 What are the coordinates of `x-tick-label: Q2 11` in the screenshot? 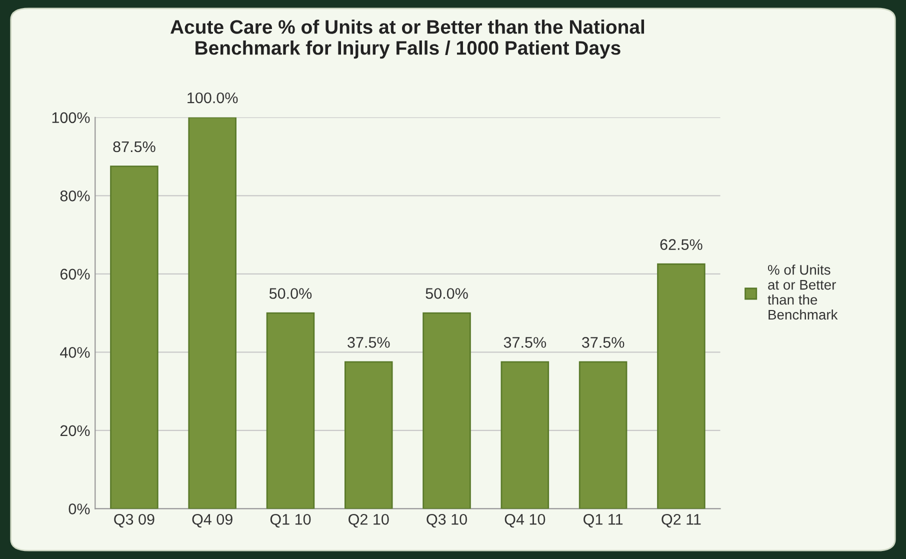 It's located at (681, 521).